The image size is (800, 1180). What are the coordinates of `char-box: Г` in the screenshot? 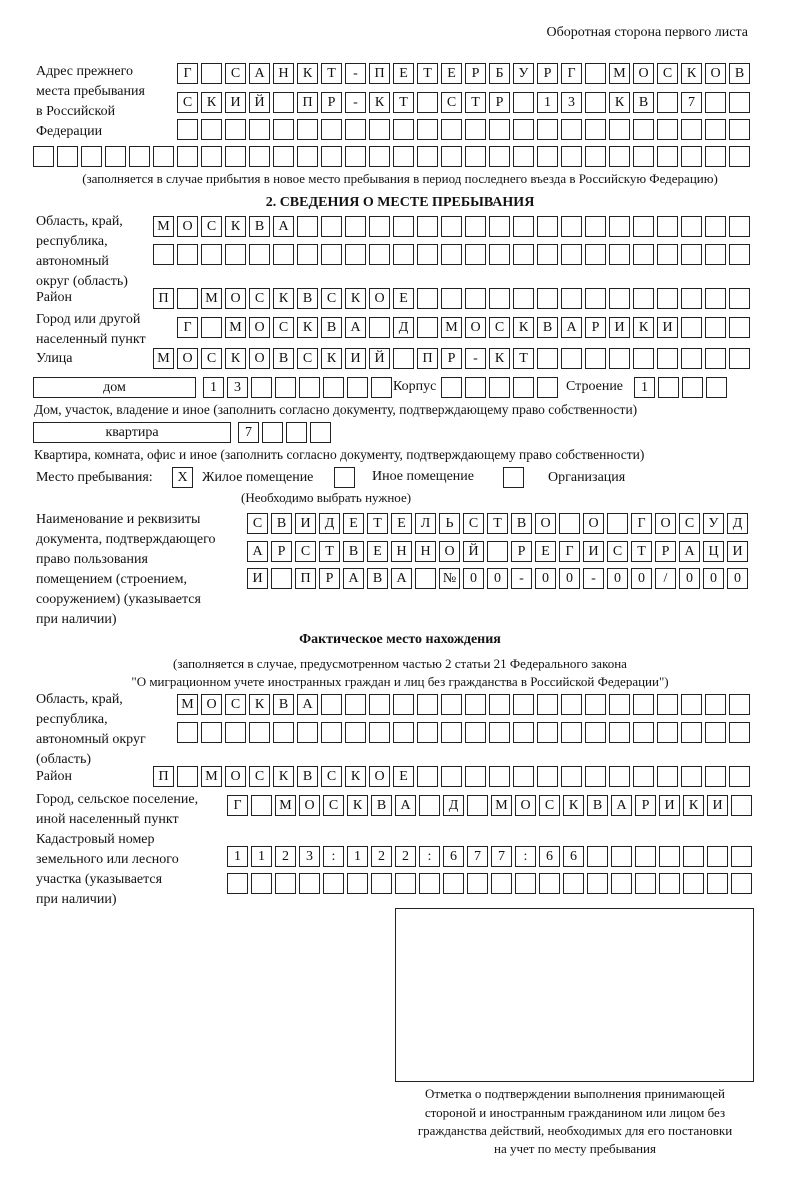 It's located at (641, 523).